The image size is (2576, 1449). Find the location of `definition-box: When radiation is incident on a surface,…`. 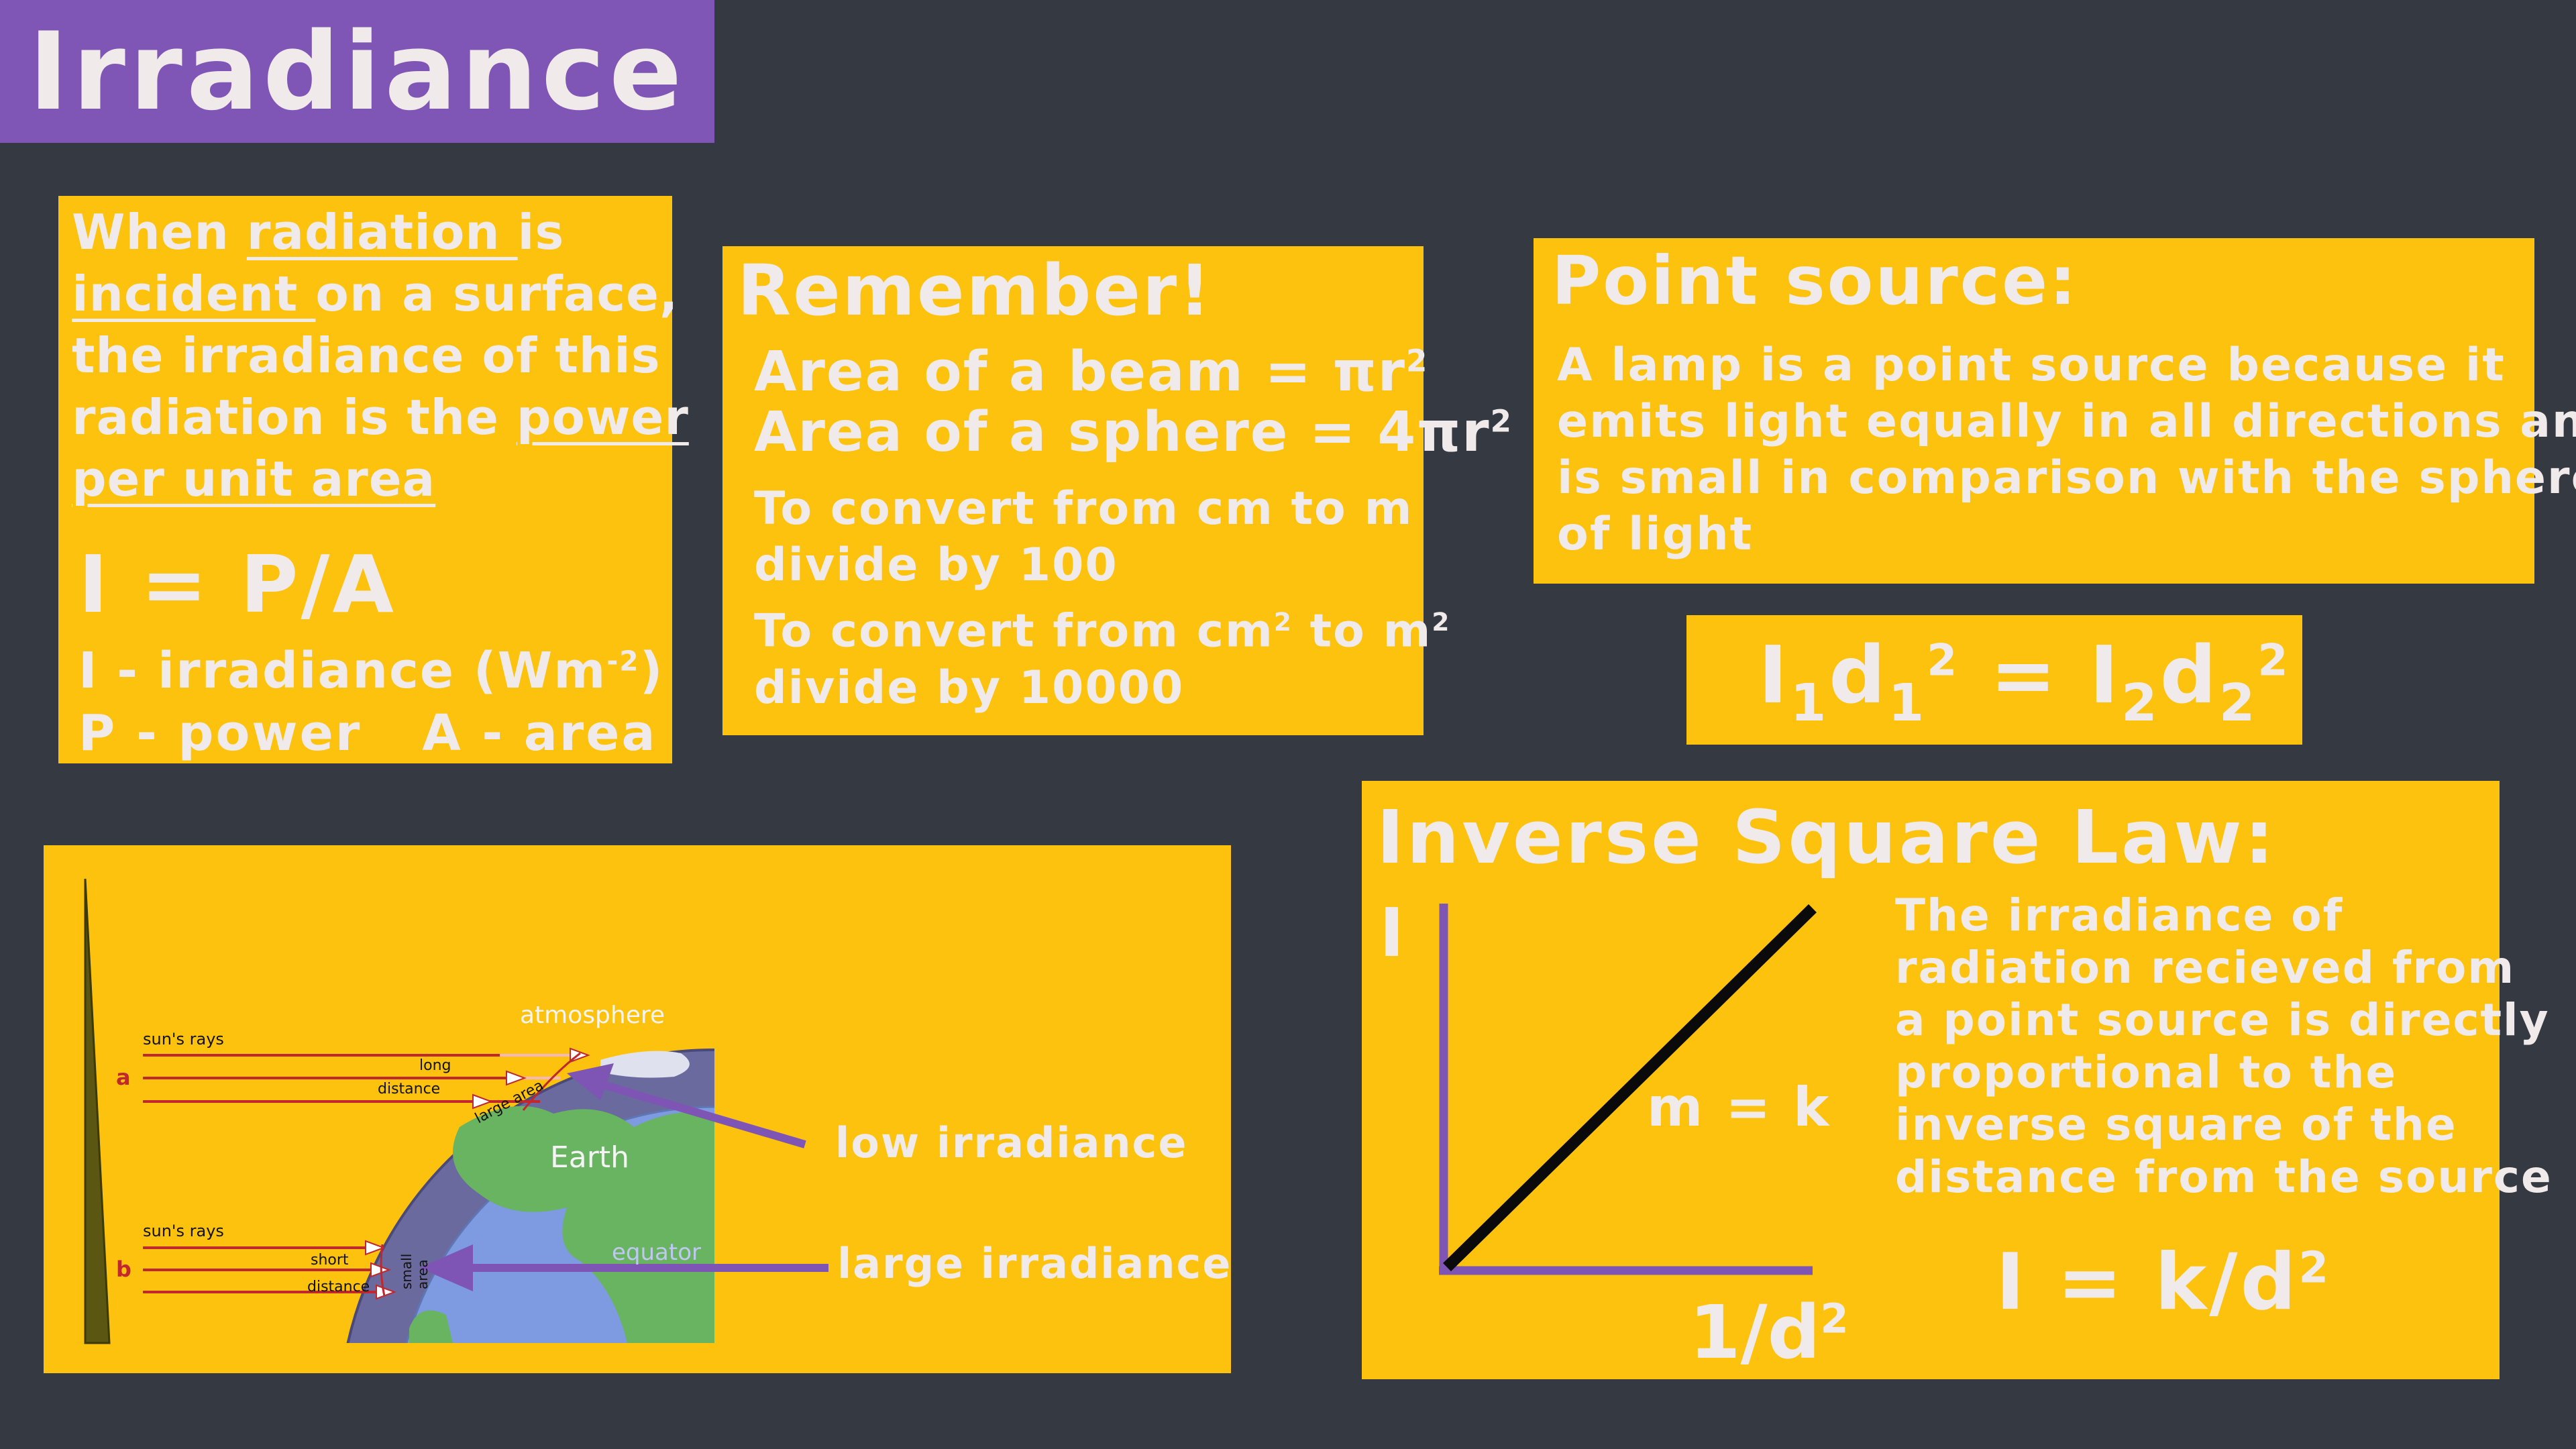

definition-box: When radiation is incident on a surface,… is located at coordinates (373, 479).